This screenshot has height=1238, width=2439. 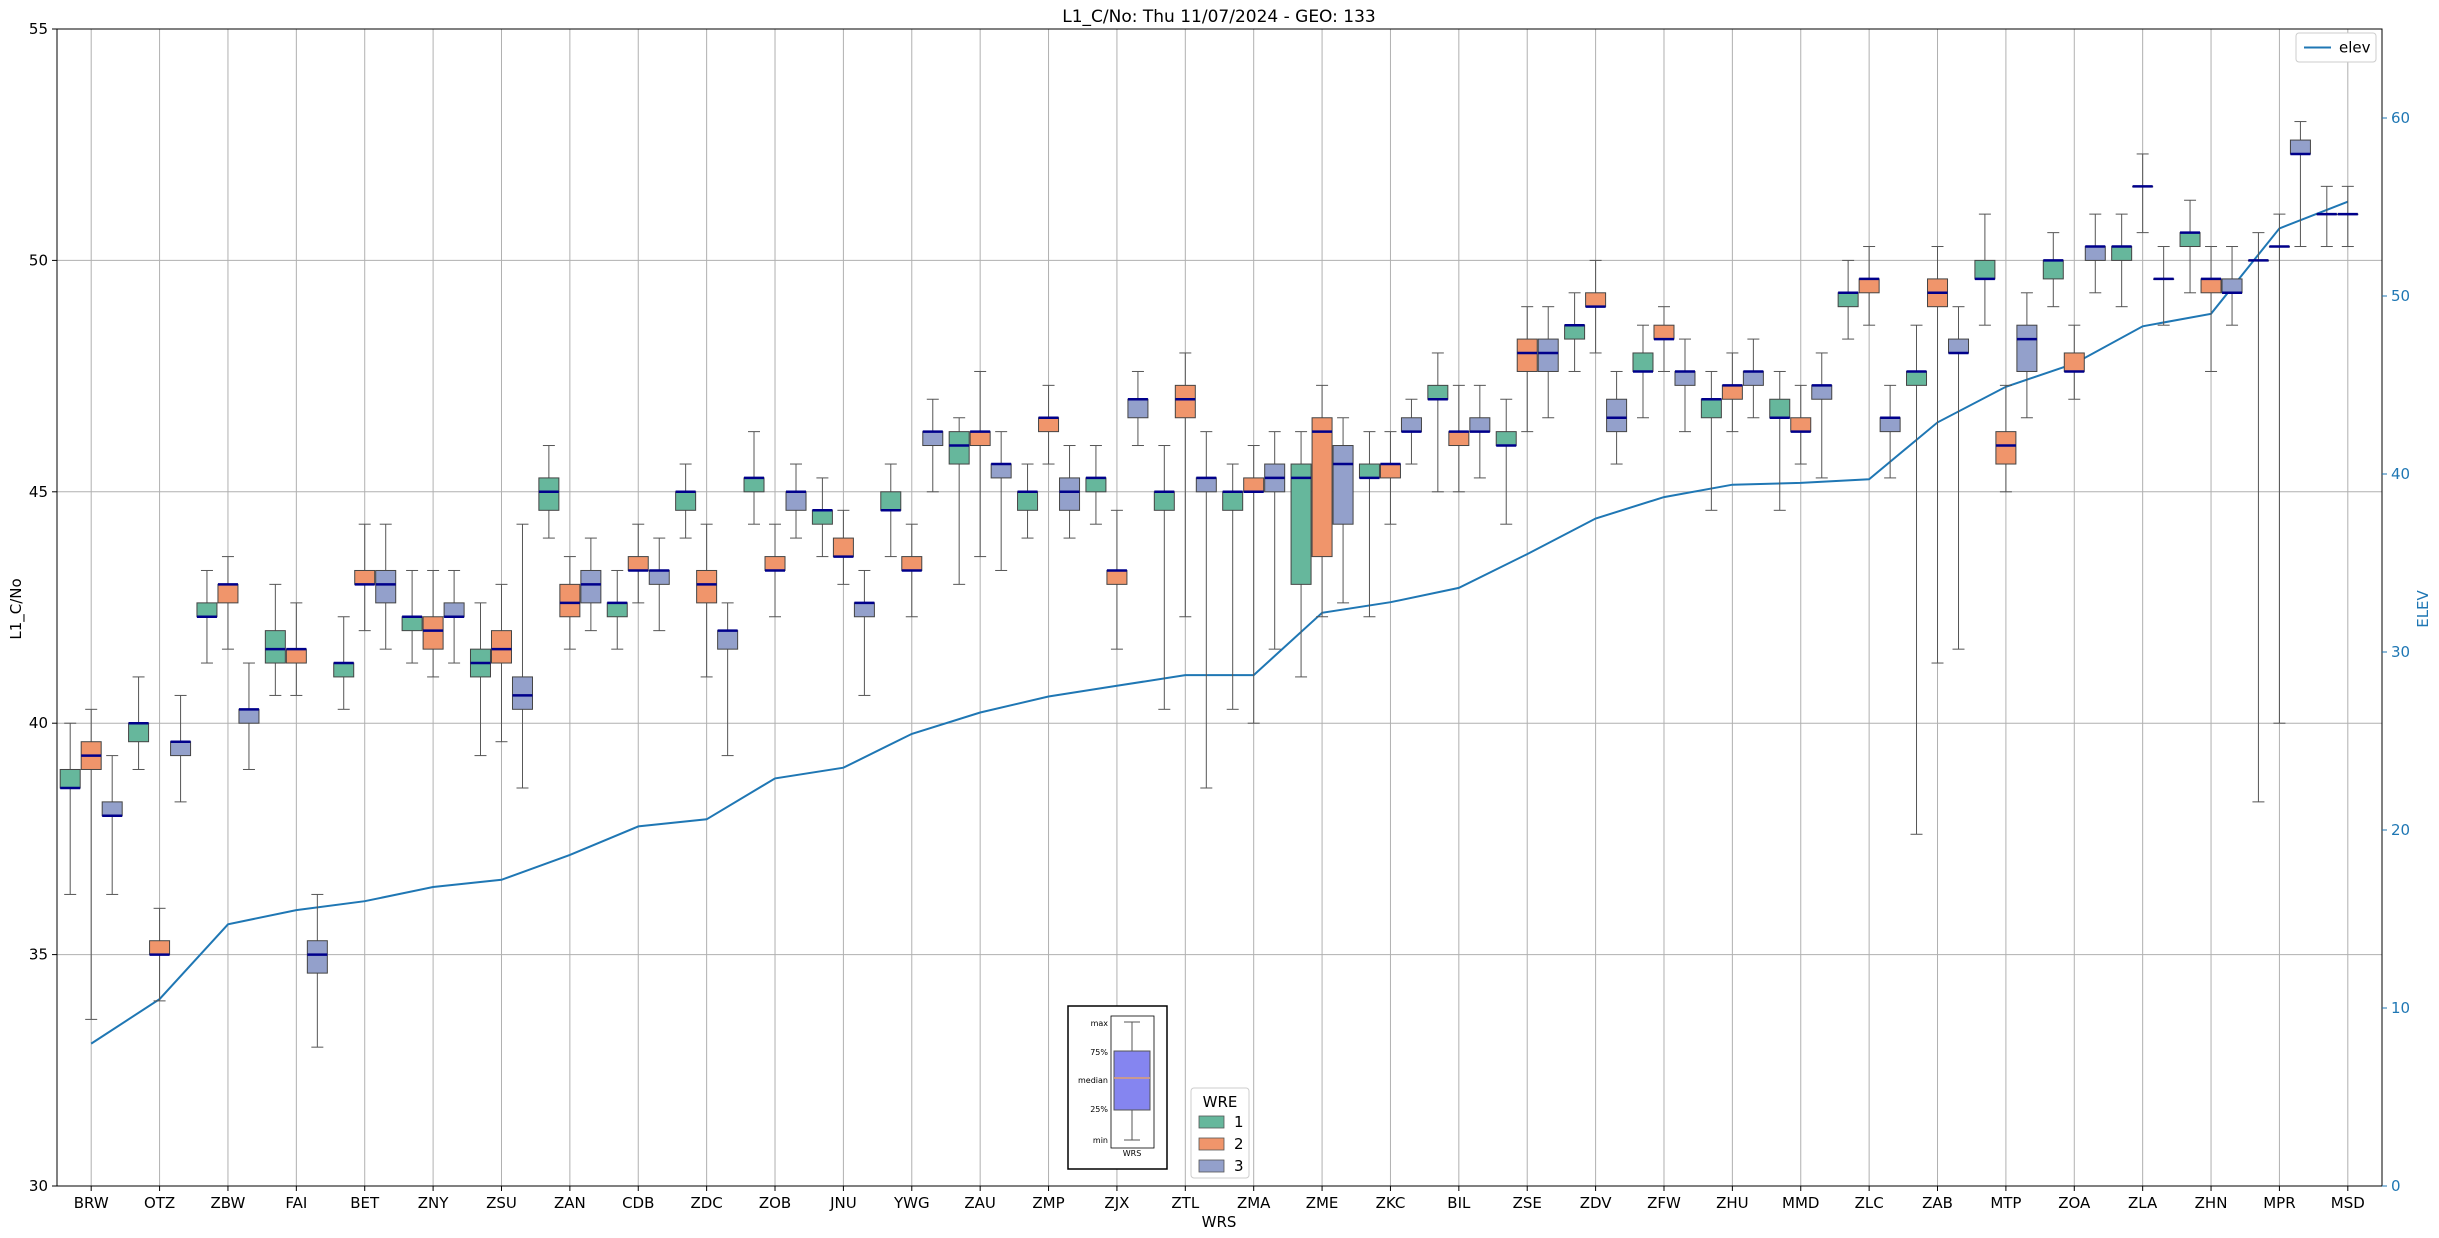 I want to click on box-zme-wre1, so click(x=1301, y=554).